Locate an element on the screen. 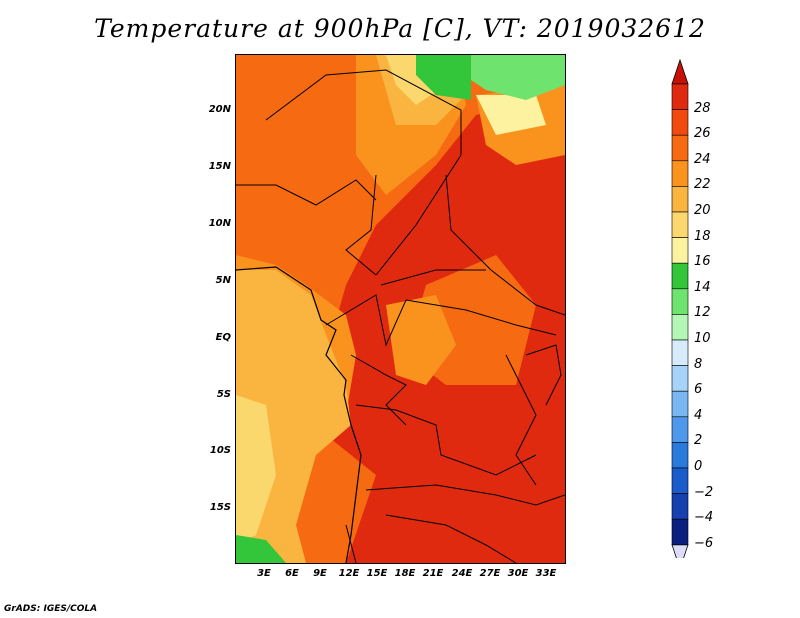 Image resolution: width=800 pixels, height=618 pixels. colorbar-label: 26 is located at coordinates (702, 134).